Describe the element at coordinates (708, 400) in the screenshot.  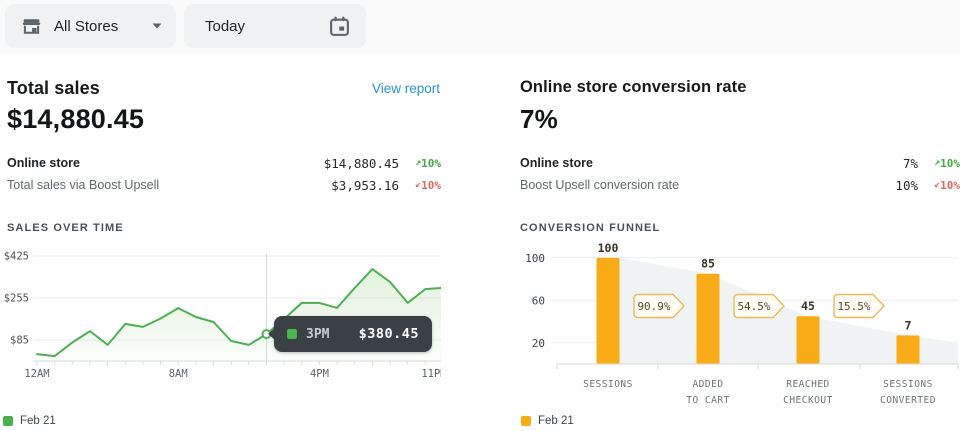
I see `x-category-label: TO CART` at that location.